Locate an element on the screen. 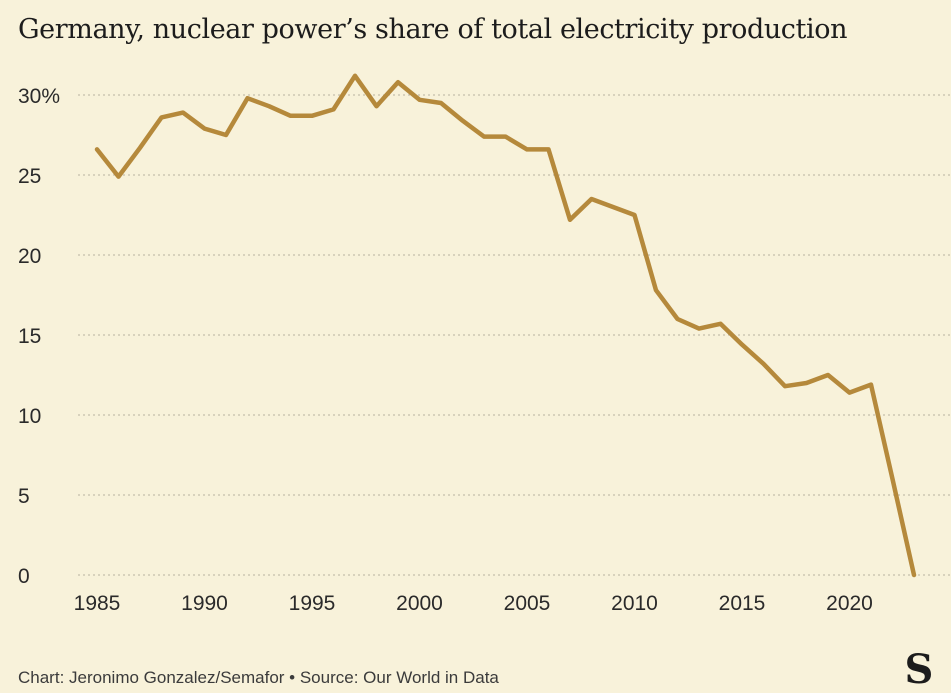 This screenshot has width=951, height=693. x-tick-label: 1990 is located at coordinates (204, 603).